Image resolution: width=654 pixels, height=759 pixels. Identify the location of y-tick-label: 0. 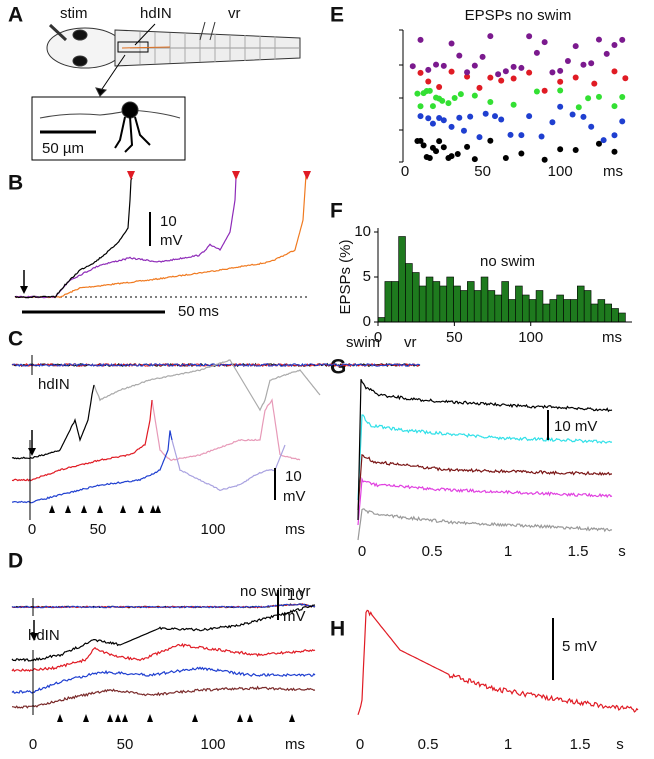
(367, 321).